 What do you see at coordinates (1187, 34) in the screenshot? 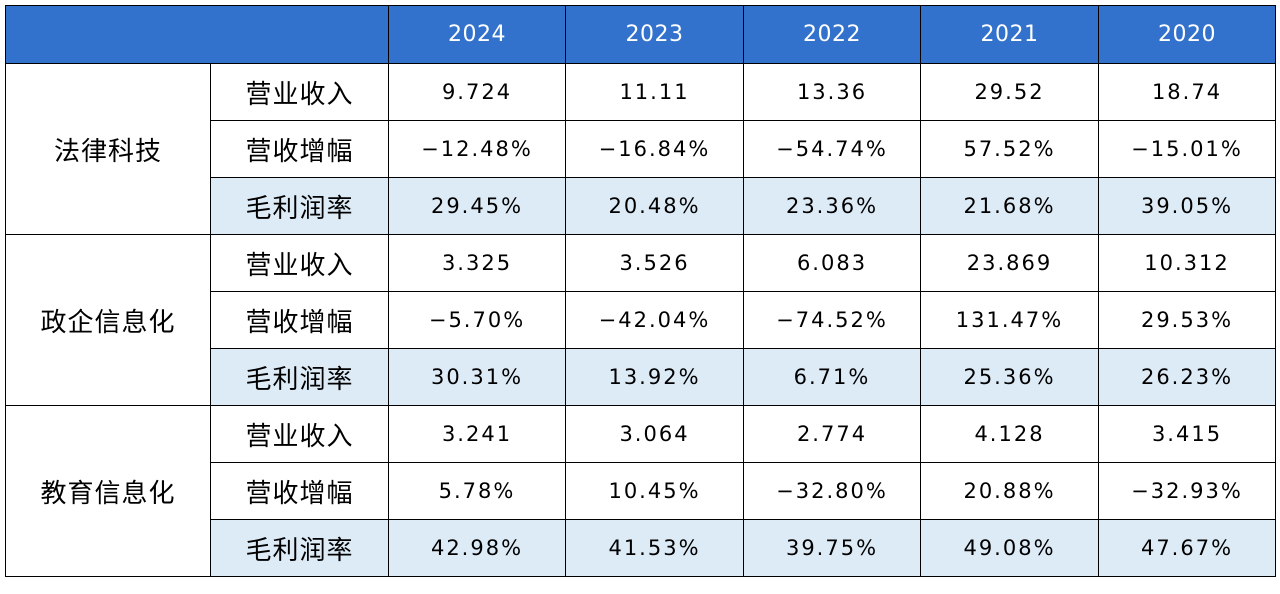
I see `header-year-cell: 2020` at bounding box center [1187, 34].